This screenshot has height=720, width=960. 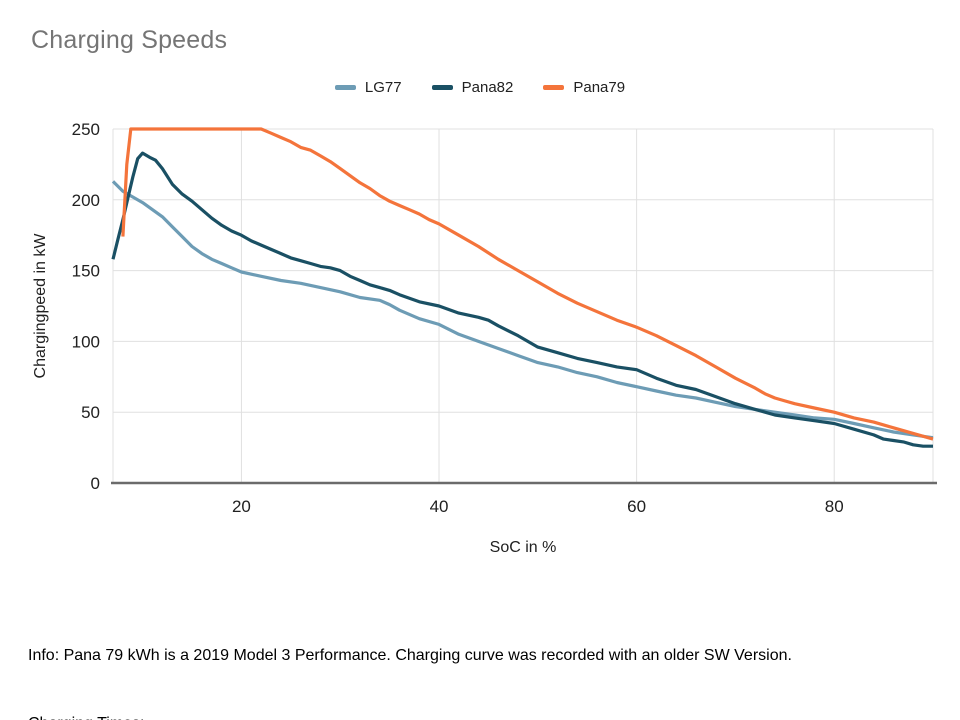 I want to click on y-tick-label-250: 250, so click(x=86, y=129).